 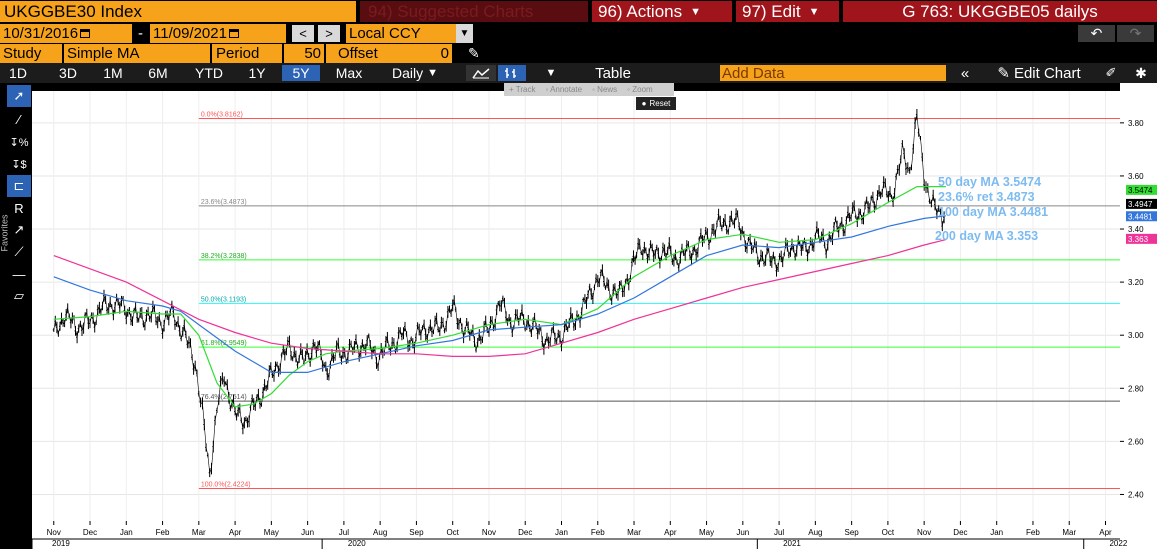 I want to click on y-tick-label: 2.80, so click(x=1136, y=388).